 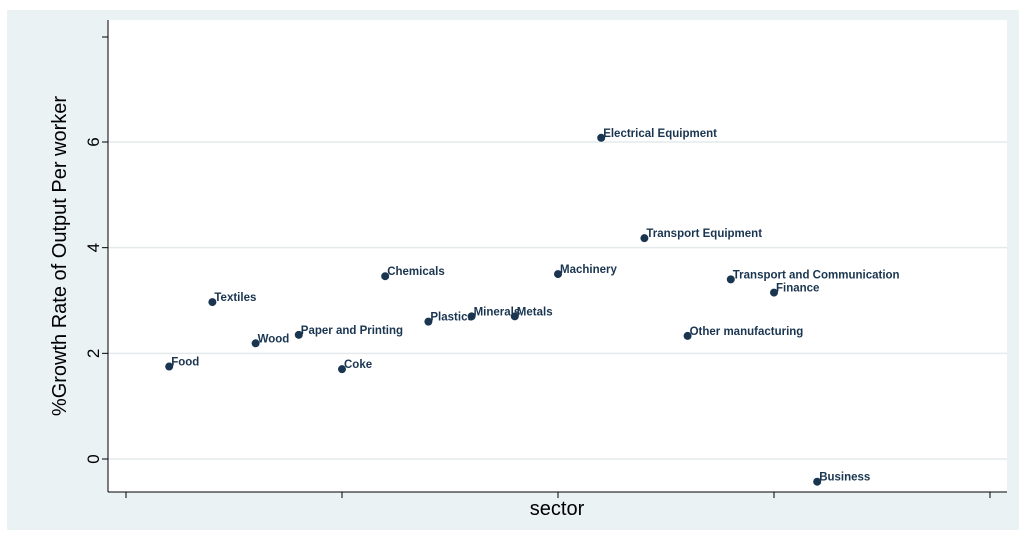 I want to click on point-label: Transport and Communication, so click(x=816, y=275).